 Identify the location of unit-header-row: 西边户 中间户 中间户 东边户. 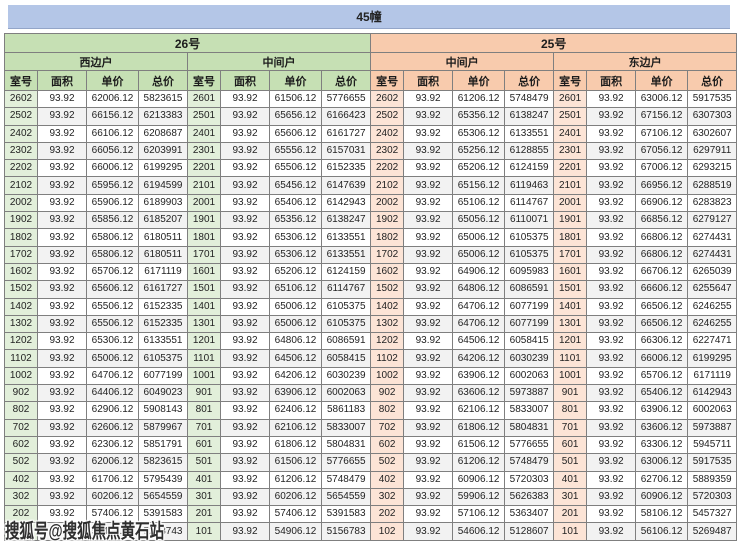
(371, 61).